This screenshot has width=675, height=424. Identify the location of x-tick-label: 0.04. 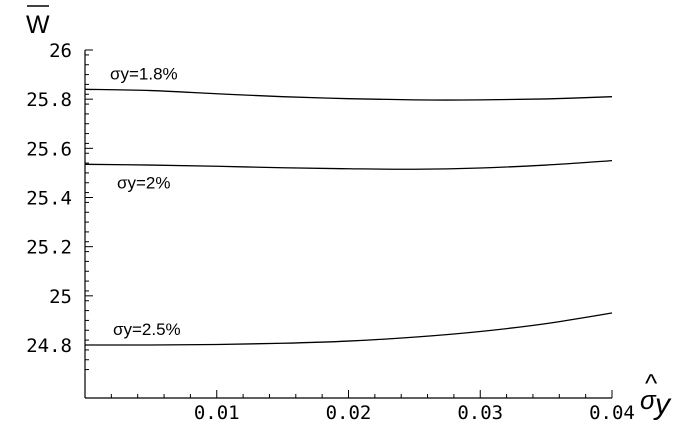
(612, 413).